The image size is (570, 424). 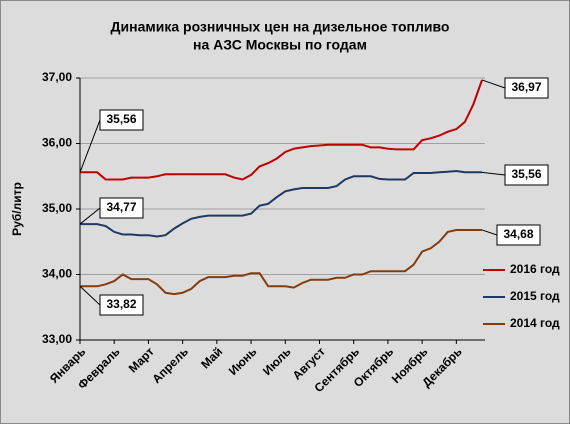 I want to click on y-tick-label: 36,00, so click(x=57, y=143).